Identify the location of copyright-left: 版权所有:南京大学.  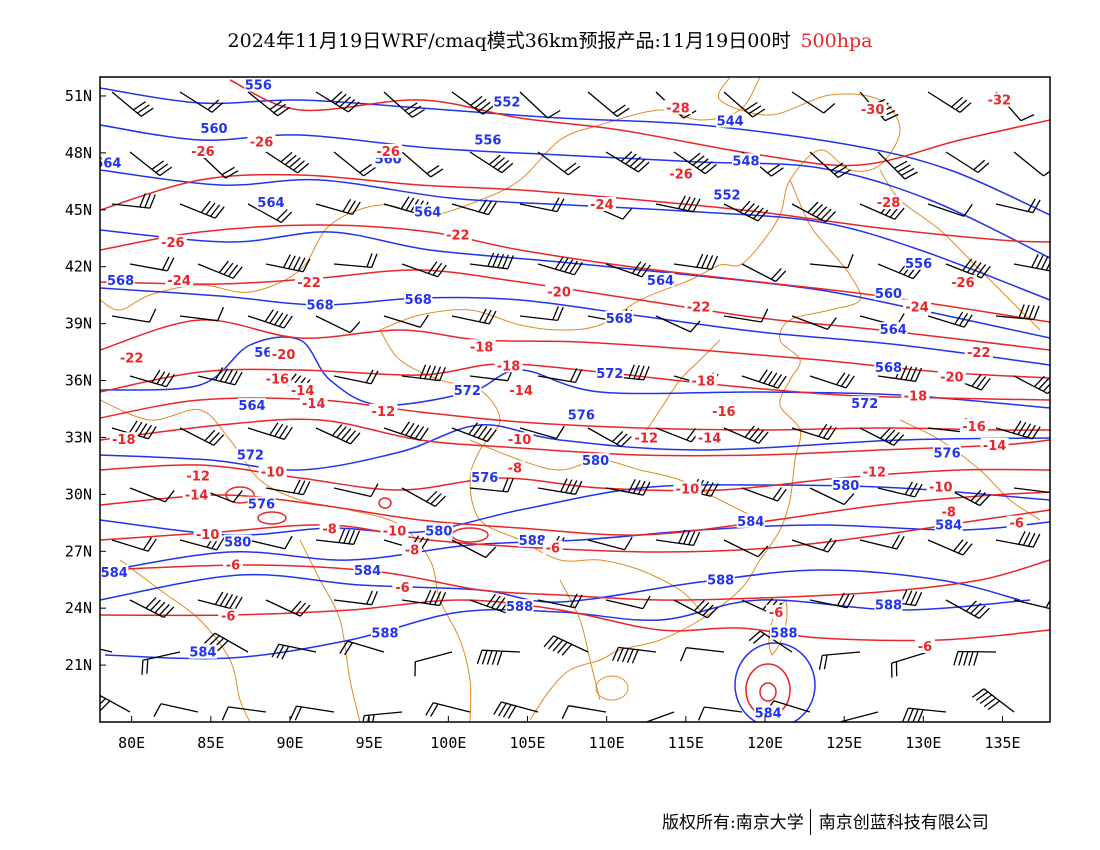
(733, 823).